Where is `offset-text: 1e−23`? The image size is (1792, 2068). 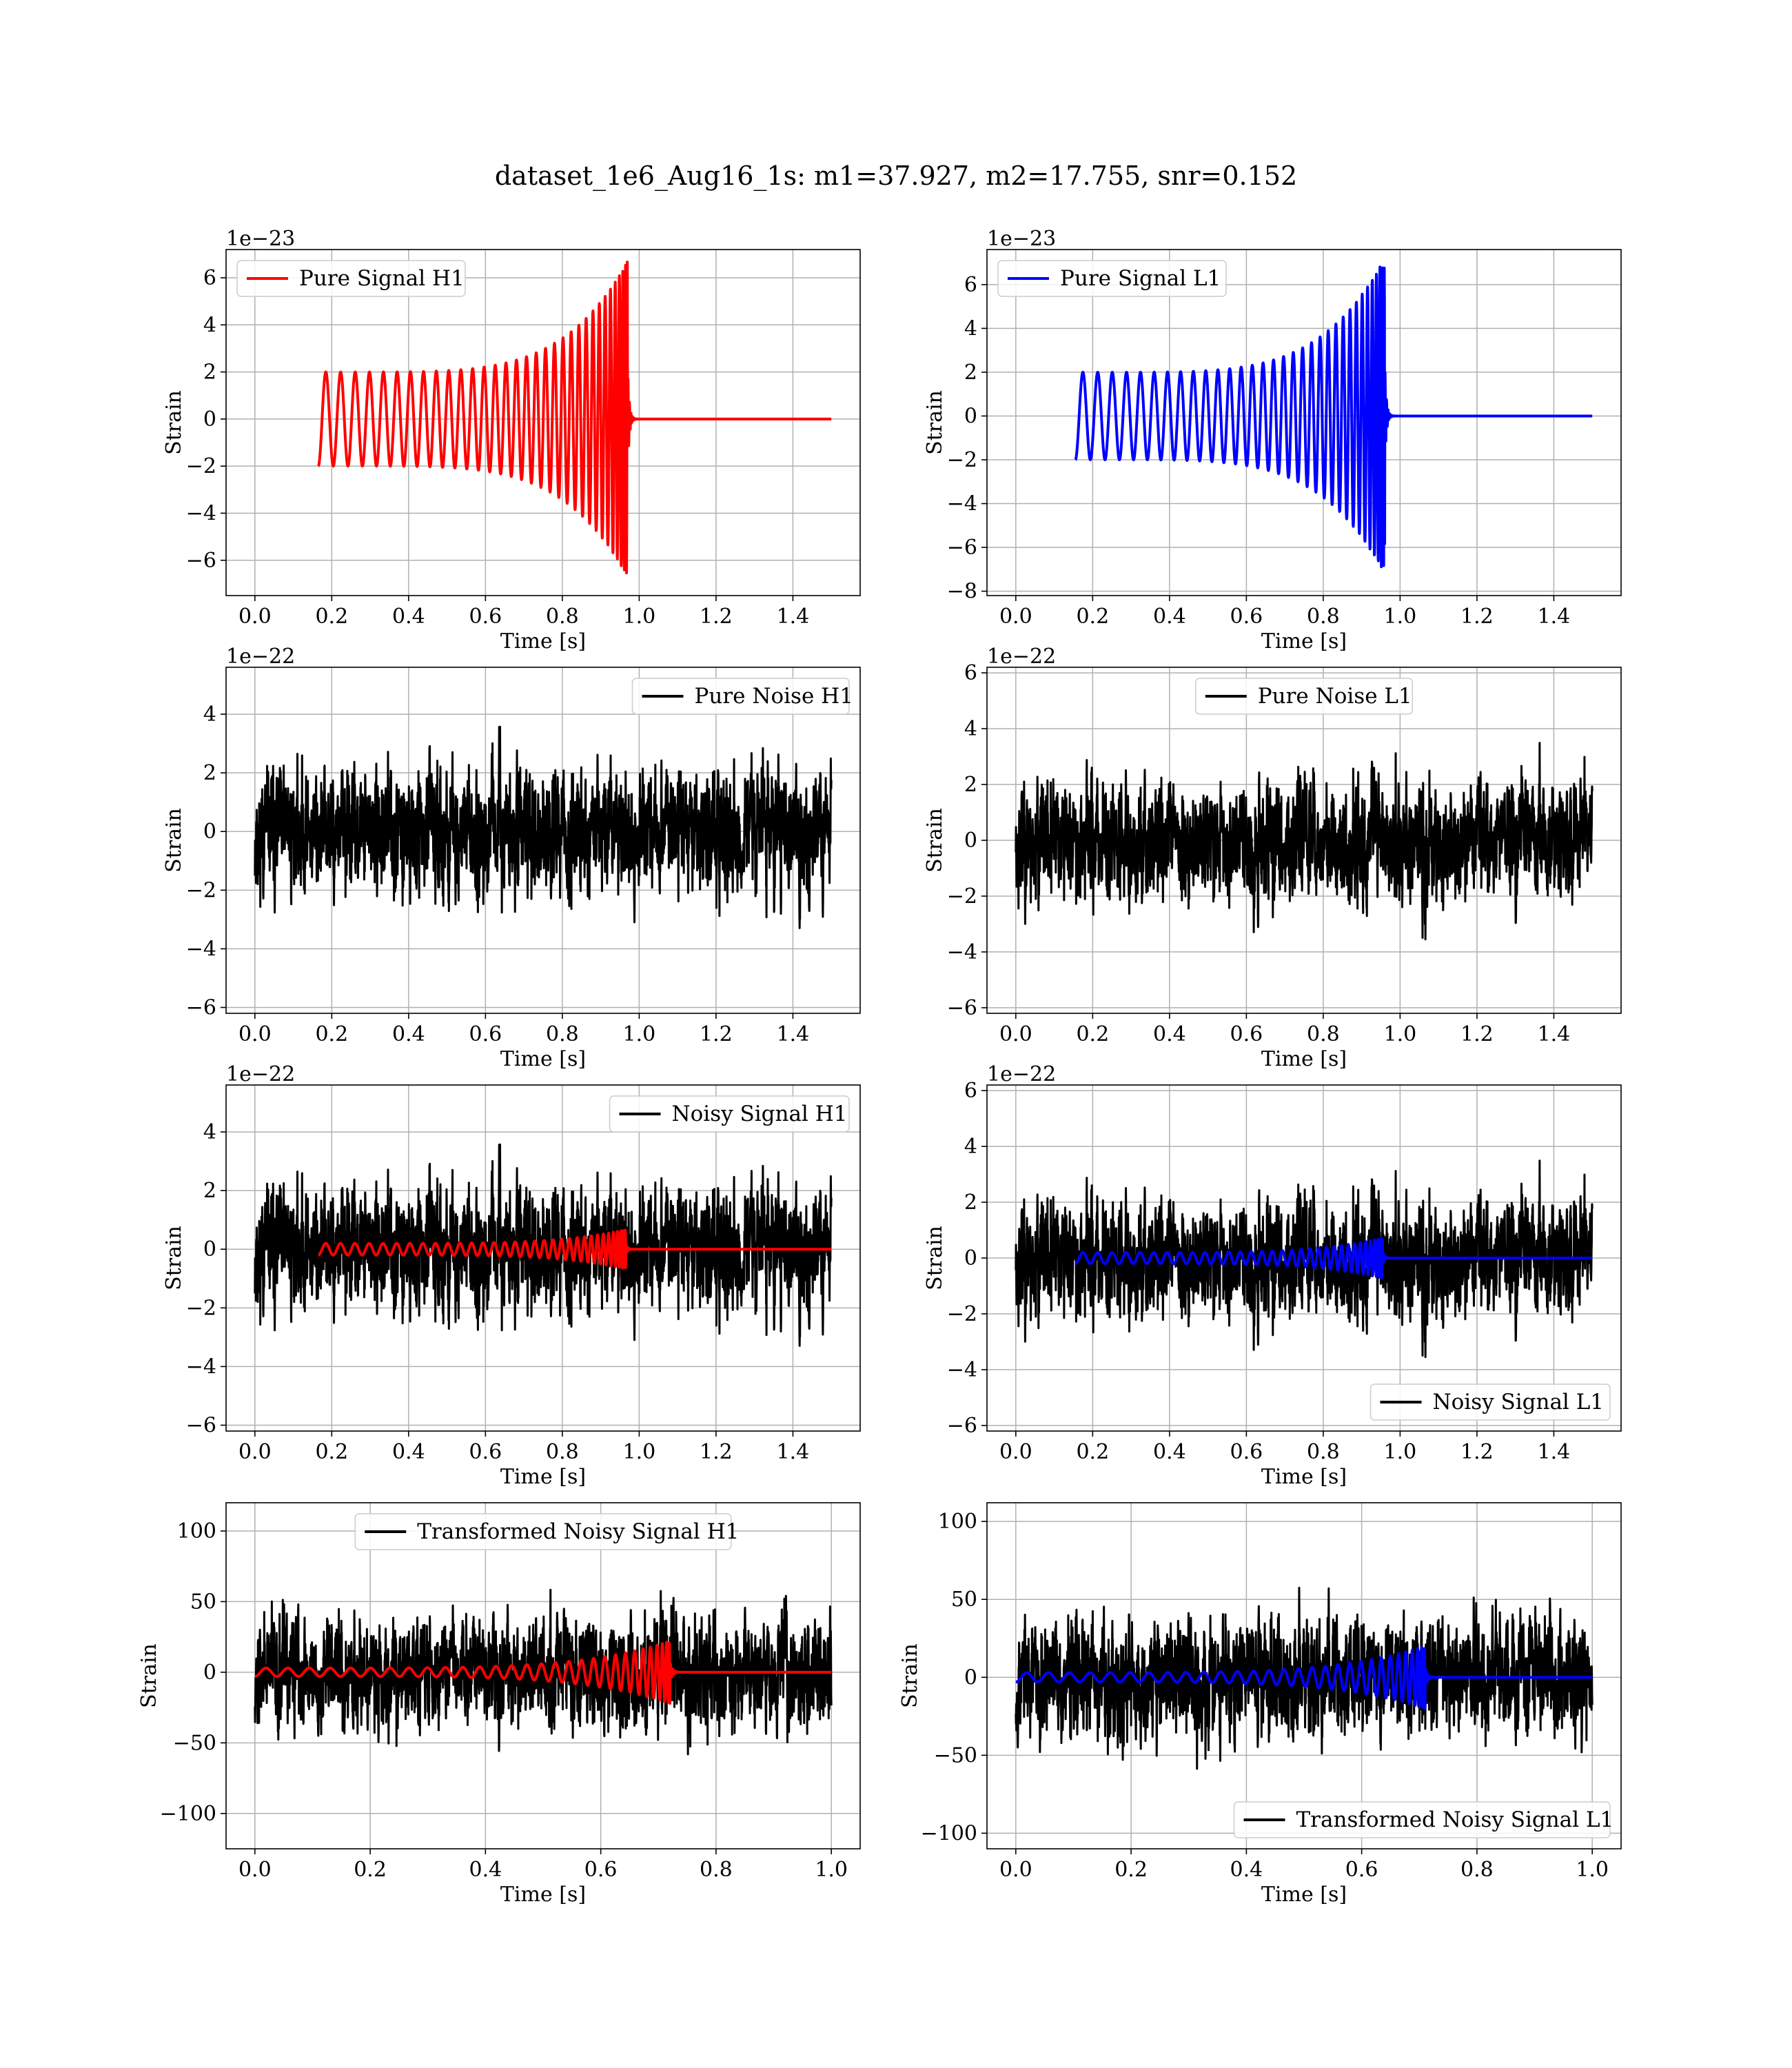 offset-text: 1e−23 is located at coordinates (260, 239).